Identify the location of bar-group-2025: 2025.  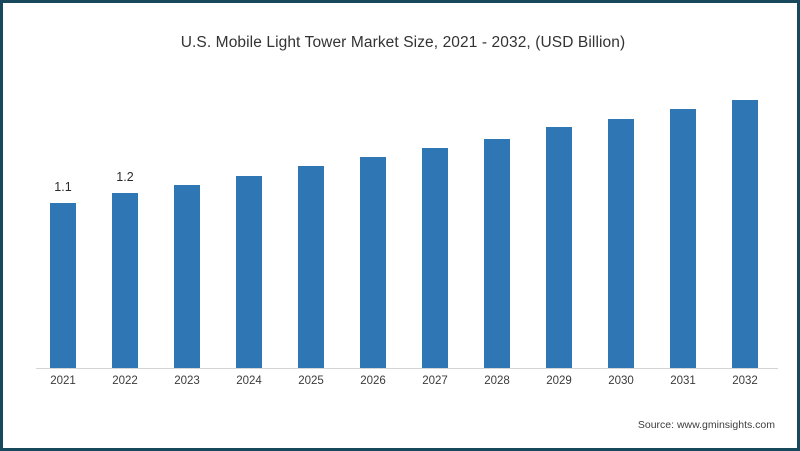
(311, 225).